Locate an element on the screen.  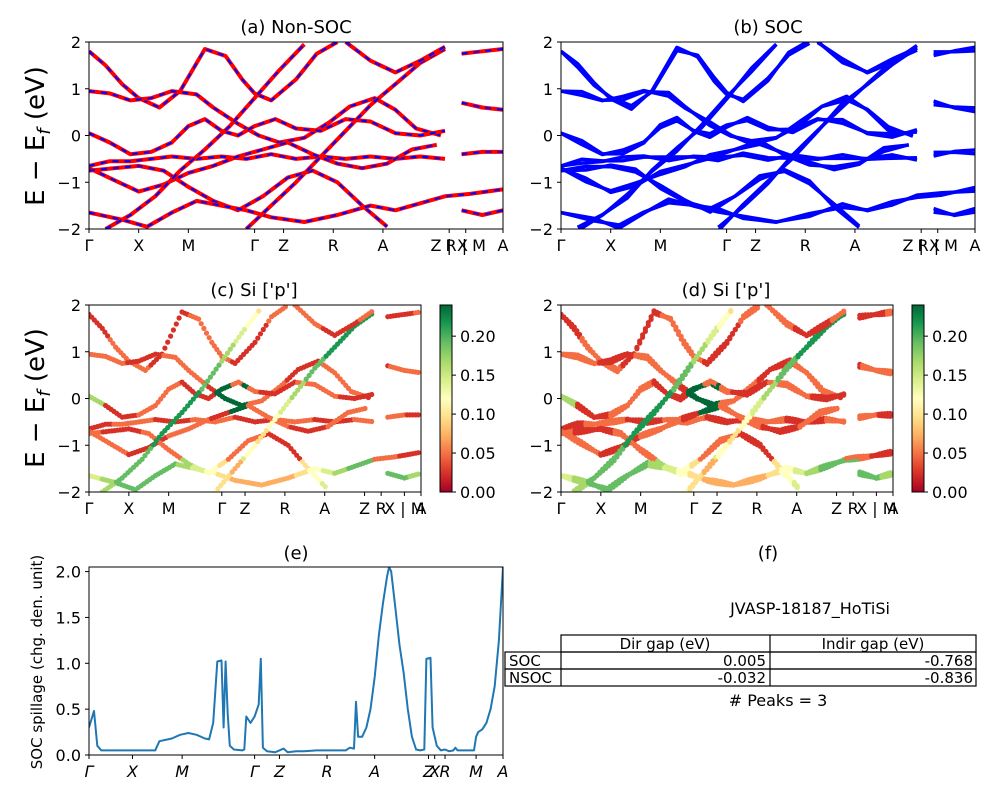
colorbar-tick-label: 0.15 is located at coordinates (950, 375).